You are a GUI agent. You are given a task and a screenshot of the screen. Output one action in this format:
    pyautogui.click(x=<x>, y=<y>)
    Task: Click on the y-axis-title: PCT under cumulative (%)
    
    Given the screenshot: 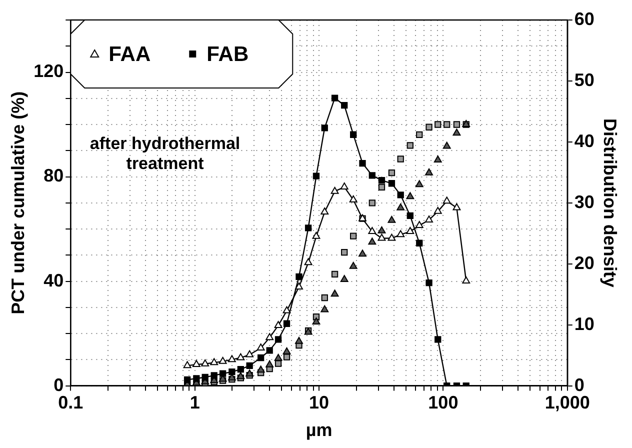 What is the action you would take?
    pyautogui.click(x=18, y=202)
    